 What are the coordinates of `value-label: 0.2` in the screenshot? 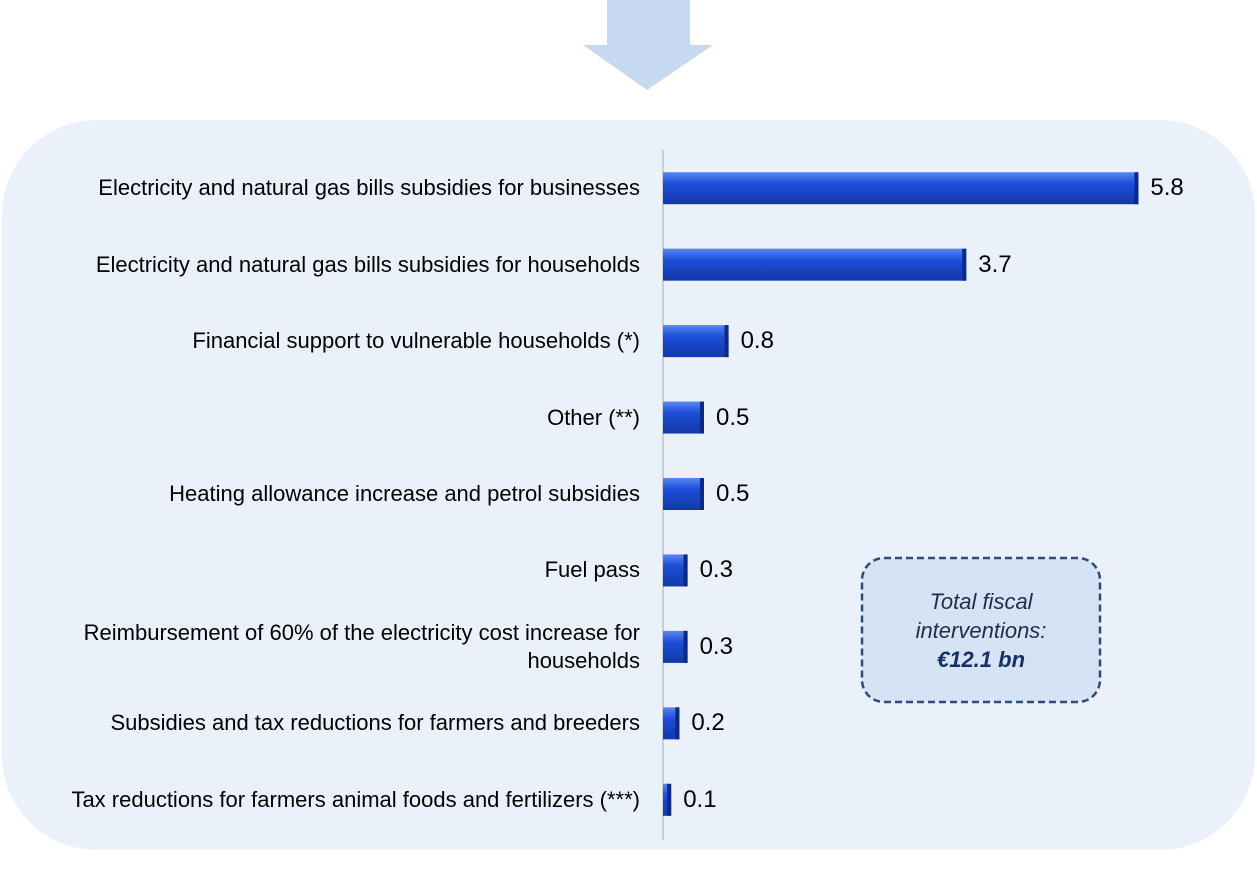 It's located at (708, 723).